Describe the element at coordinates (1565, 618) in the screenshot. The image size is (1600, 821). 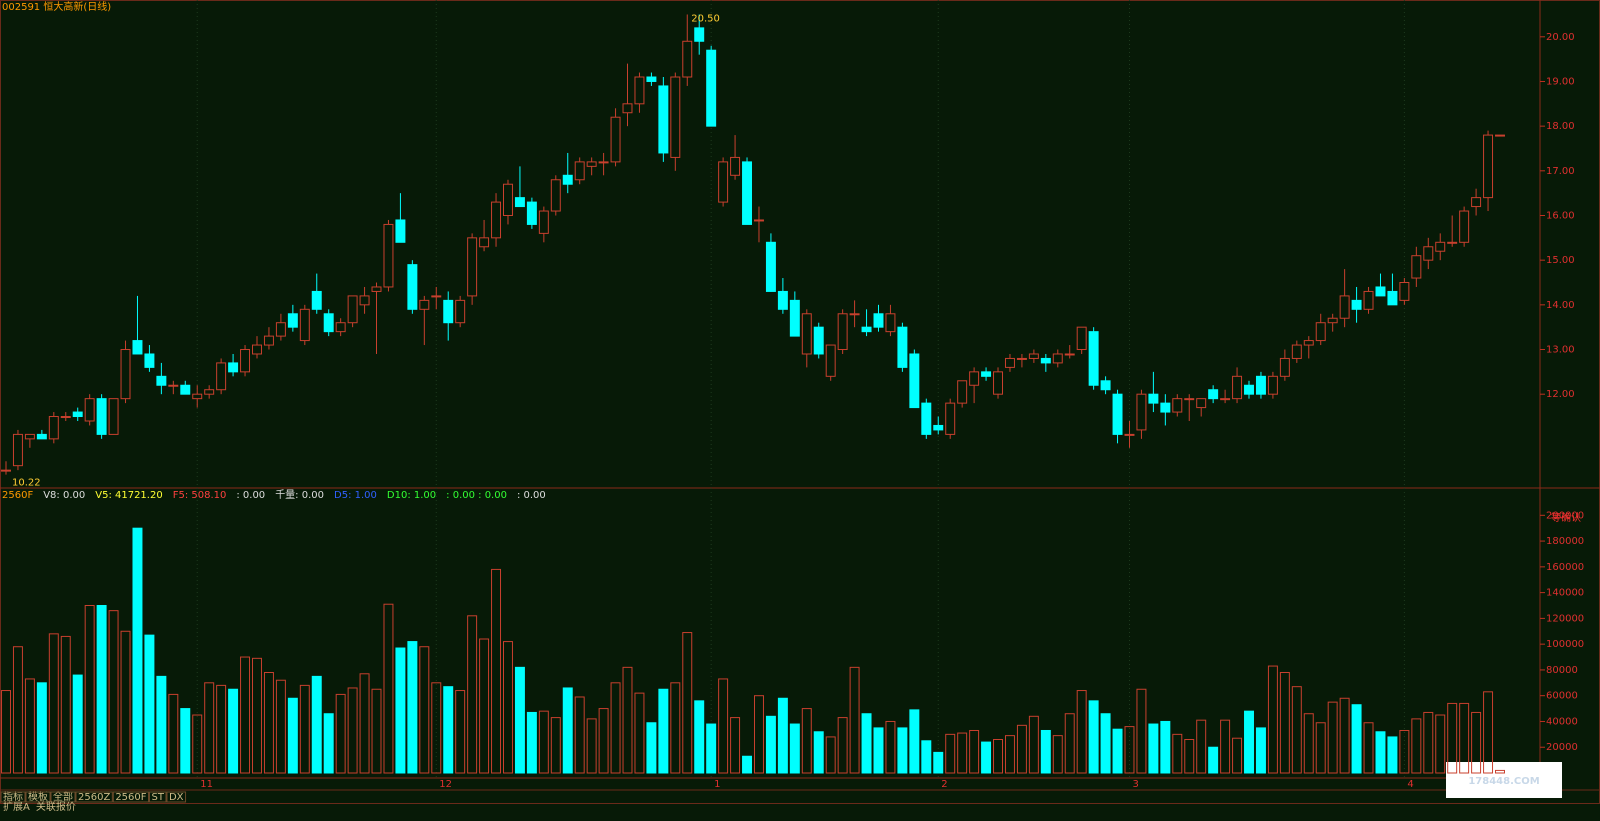
I see `y-tick-label: 120000` at that location.